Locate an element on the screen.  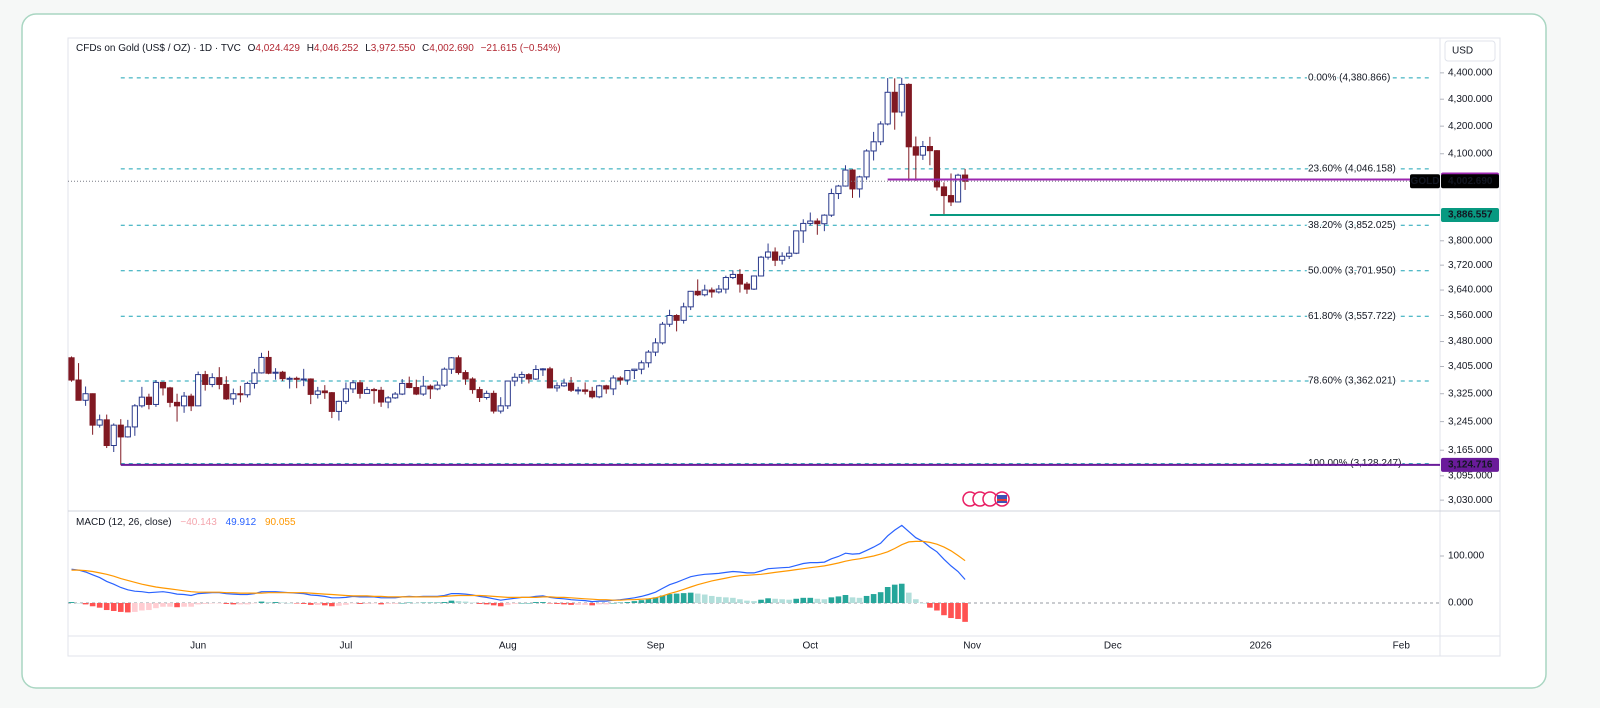
y-tick-label: 3,095.000 is located at coordinates (1470, 475).